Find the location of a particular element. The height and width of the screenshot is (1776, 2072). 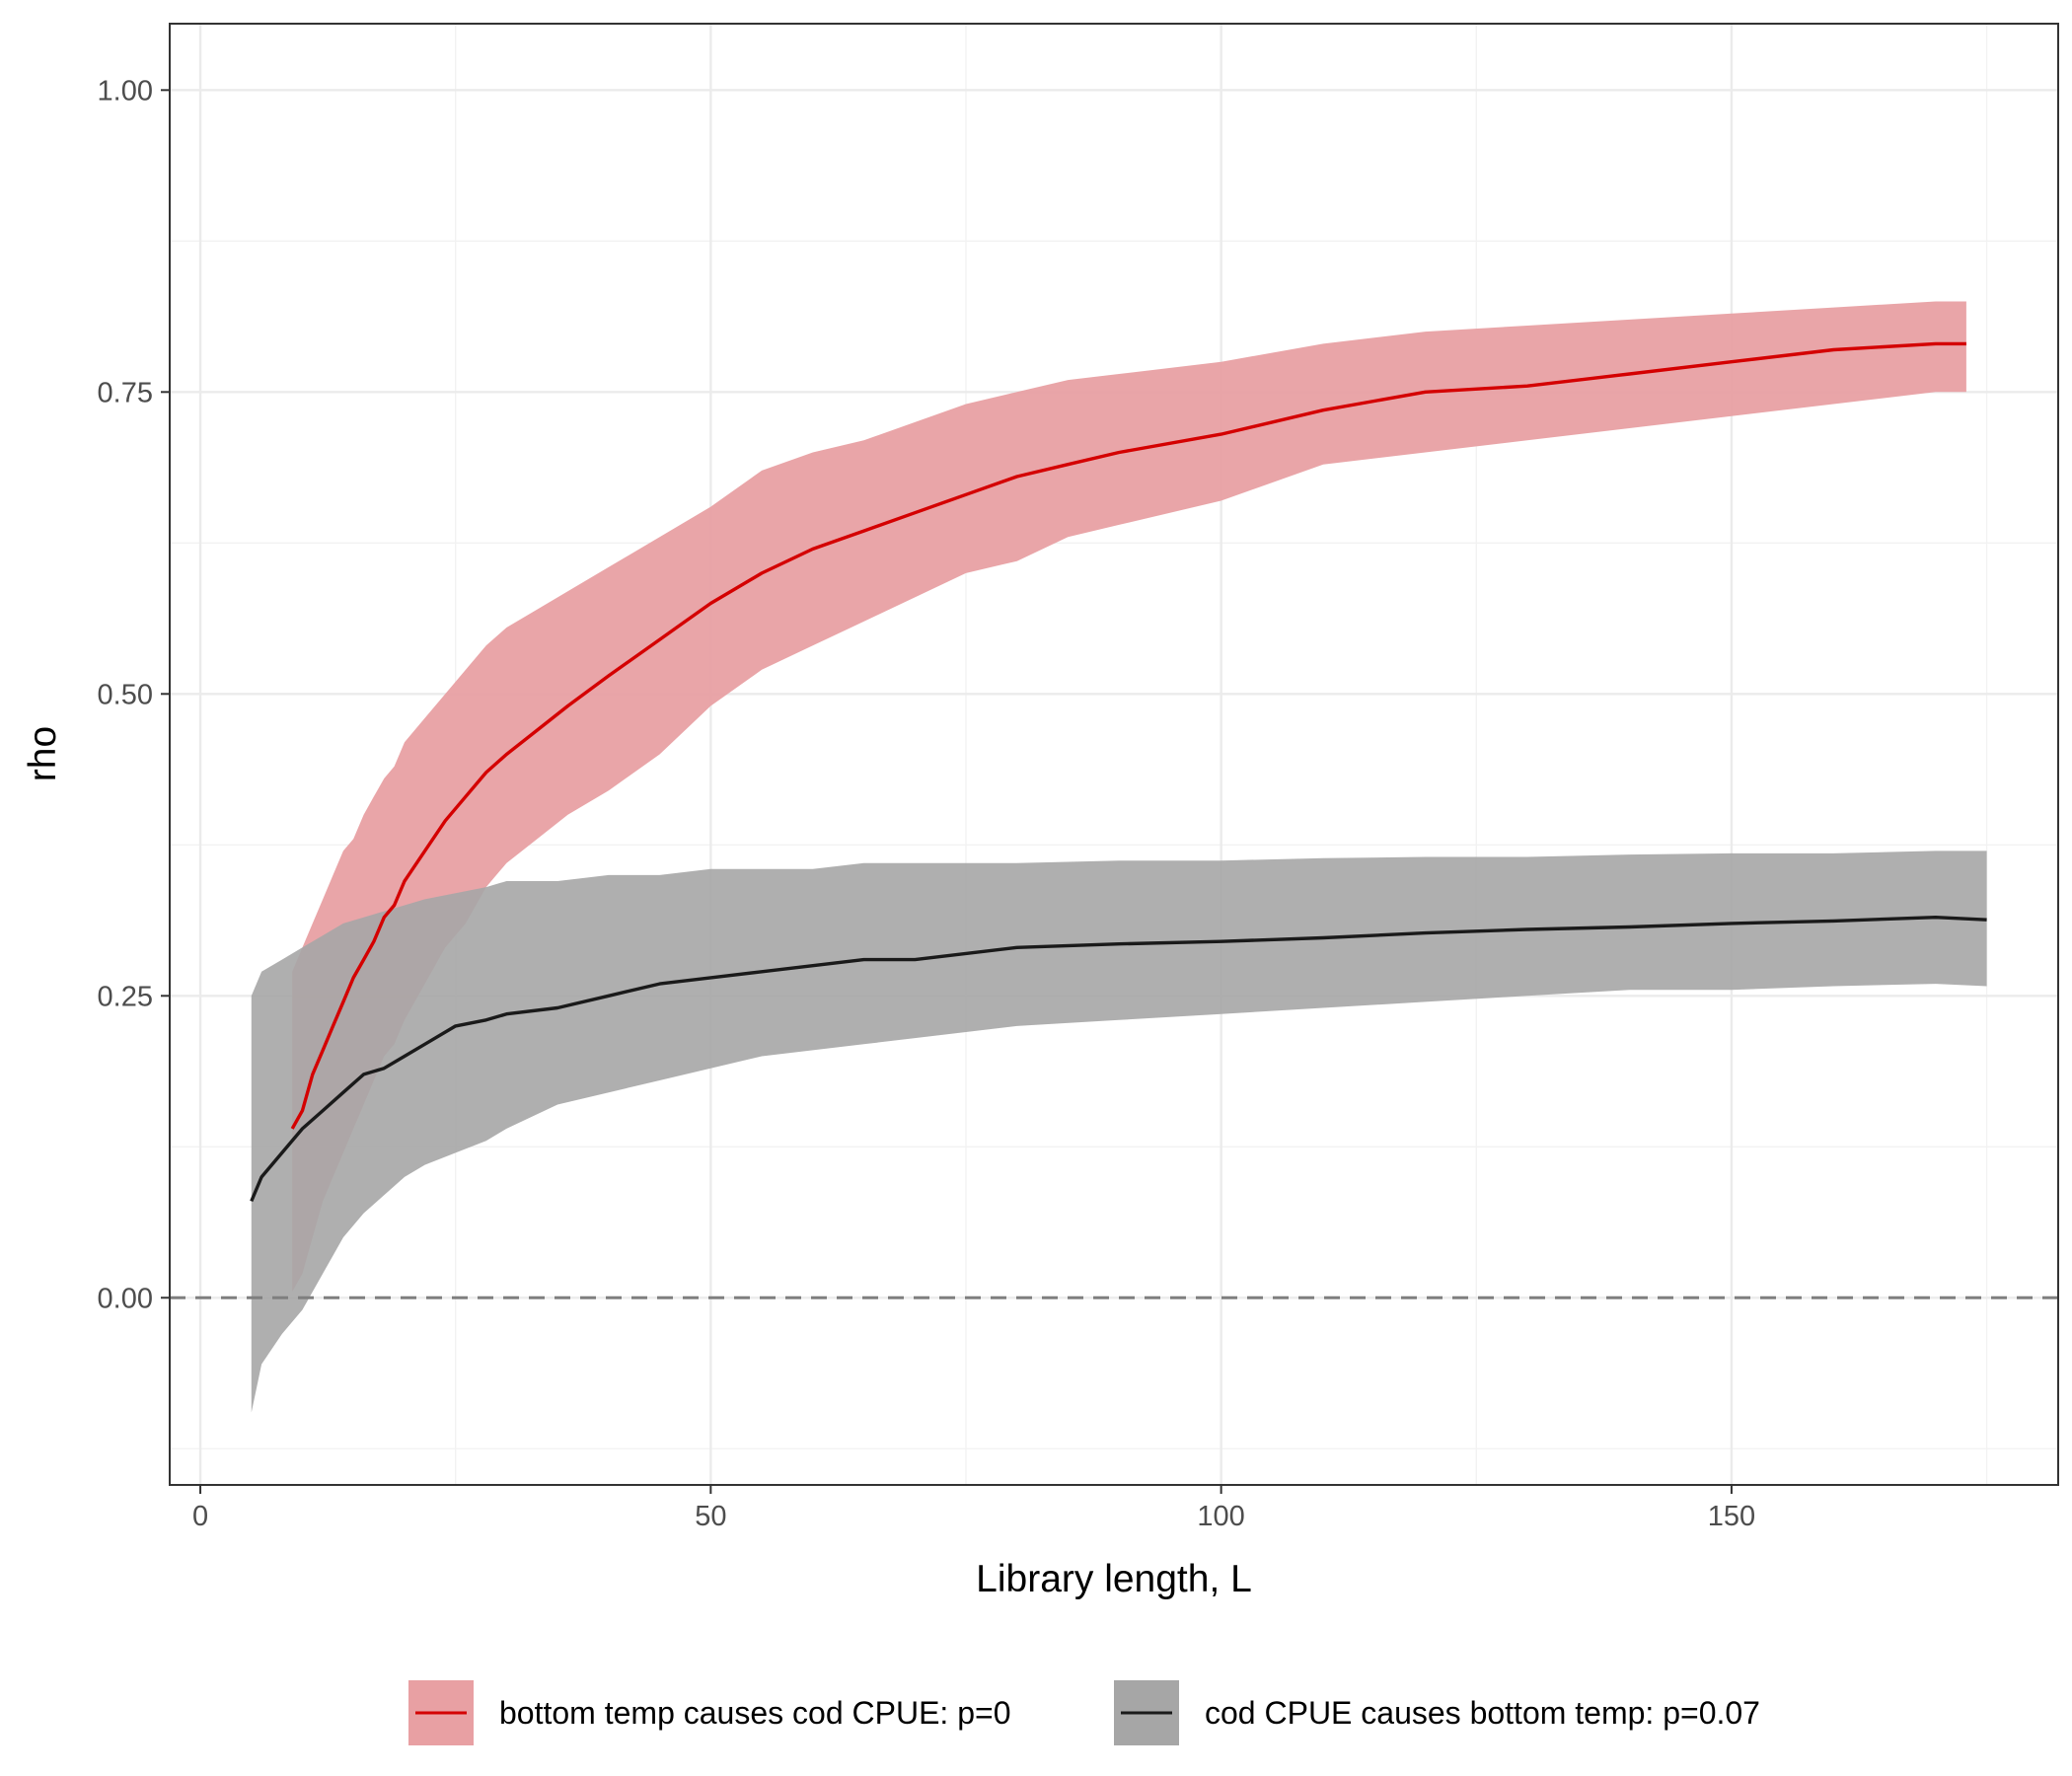

y-tick-label: 1.00 is located at coordinates (126, 91).